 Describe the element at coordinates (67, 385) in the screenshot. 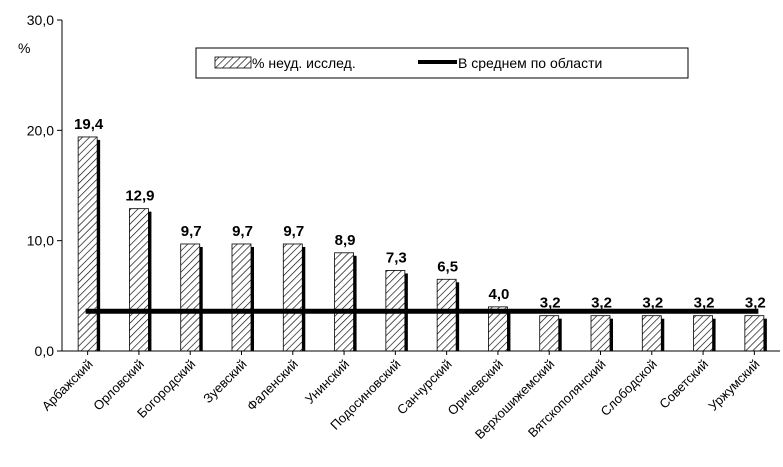

I see `category-label: Арбажский` at that location.